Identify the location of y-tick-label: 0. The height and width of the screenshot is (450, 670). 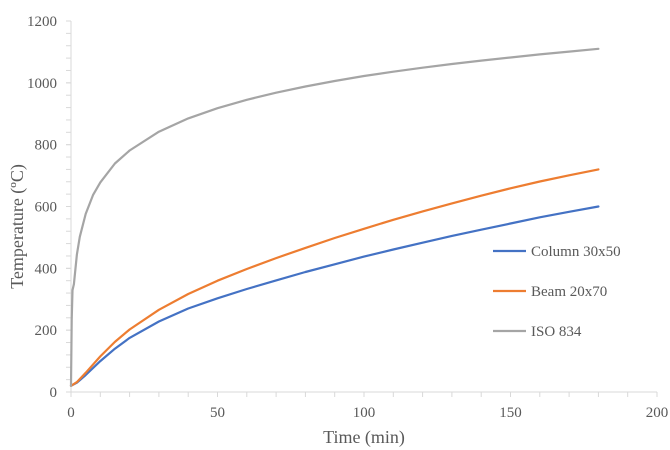
(54, 393).